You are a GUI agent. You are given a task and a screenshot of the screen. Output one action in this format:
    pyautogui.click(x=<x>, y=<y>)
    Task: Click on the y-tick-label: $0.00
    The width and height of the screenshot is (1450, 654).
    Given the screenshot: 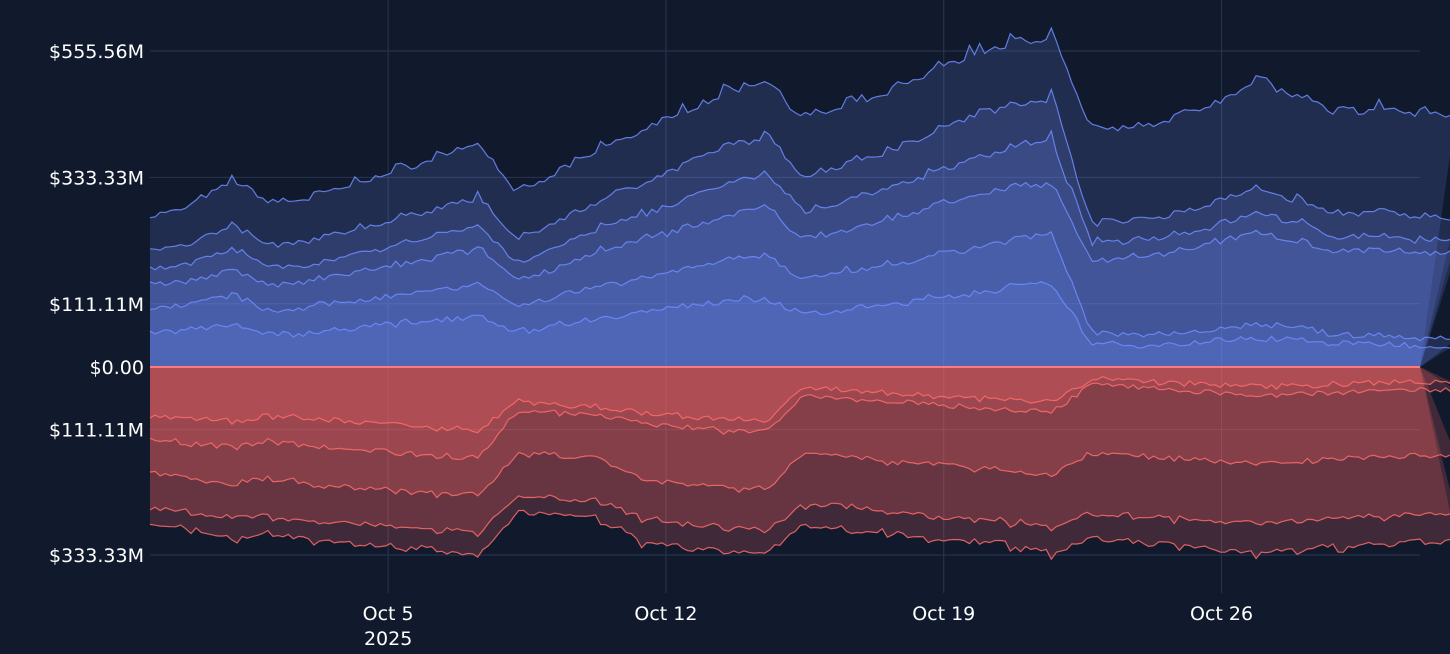 What is the action you would take?
    pyautogui.click(x=117, y=368)
    